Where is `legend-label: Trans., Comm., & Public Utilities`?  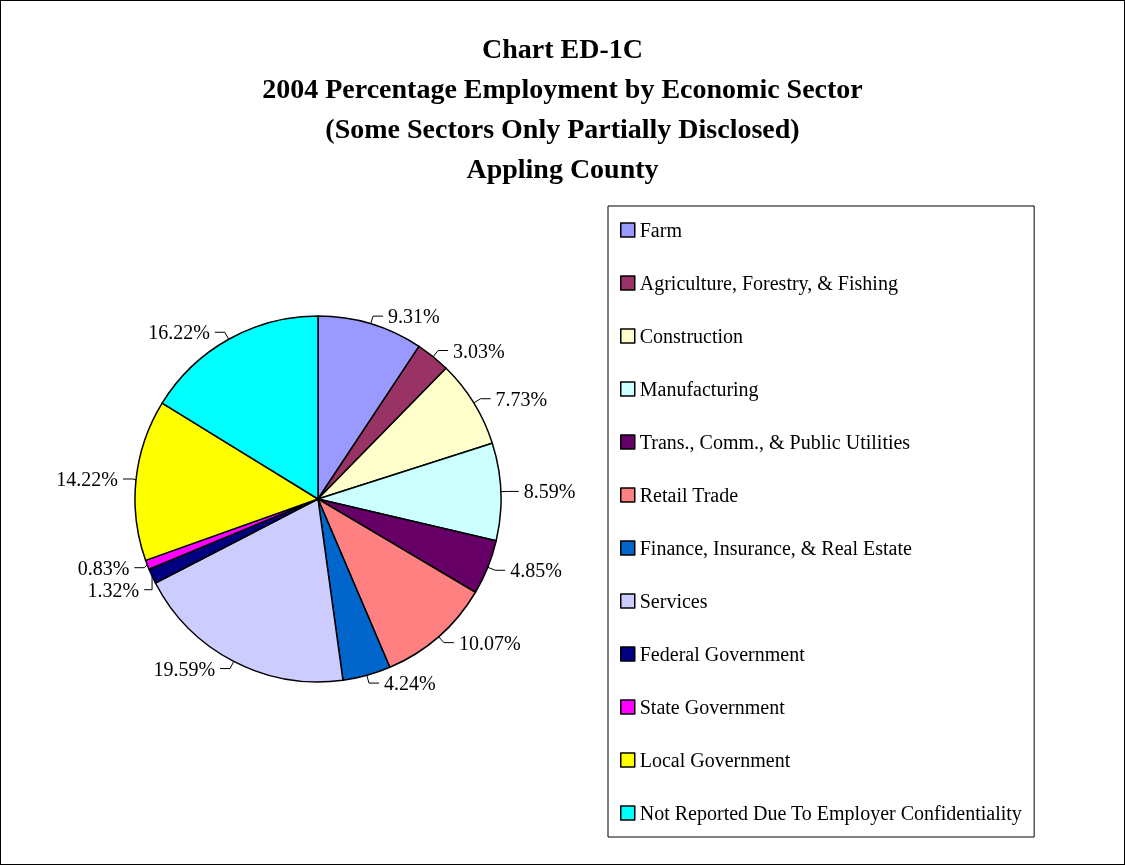 legend-label: Trans., Comm., & Public Utilities is located at coordinates (775, 442).